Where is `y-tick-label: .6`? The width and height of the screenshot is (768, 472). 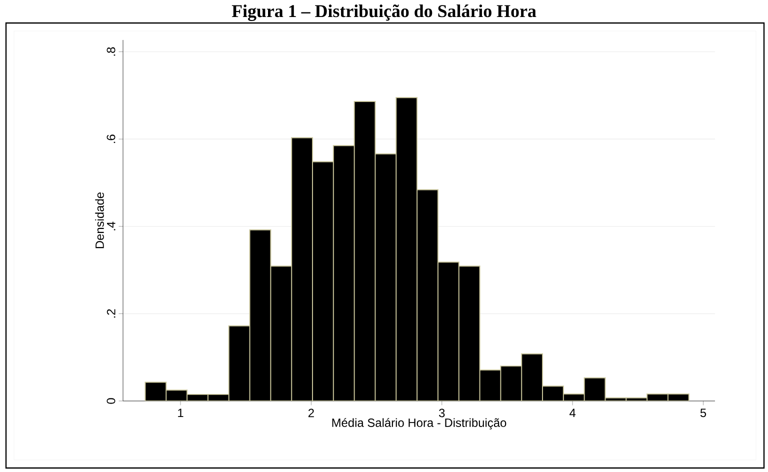 y-tick-label: .6 is located at coordinates (111, 138).